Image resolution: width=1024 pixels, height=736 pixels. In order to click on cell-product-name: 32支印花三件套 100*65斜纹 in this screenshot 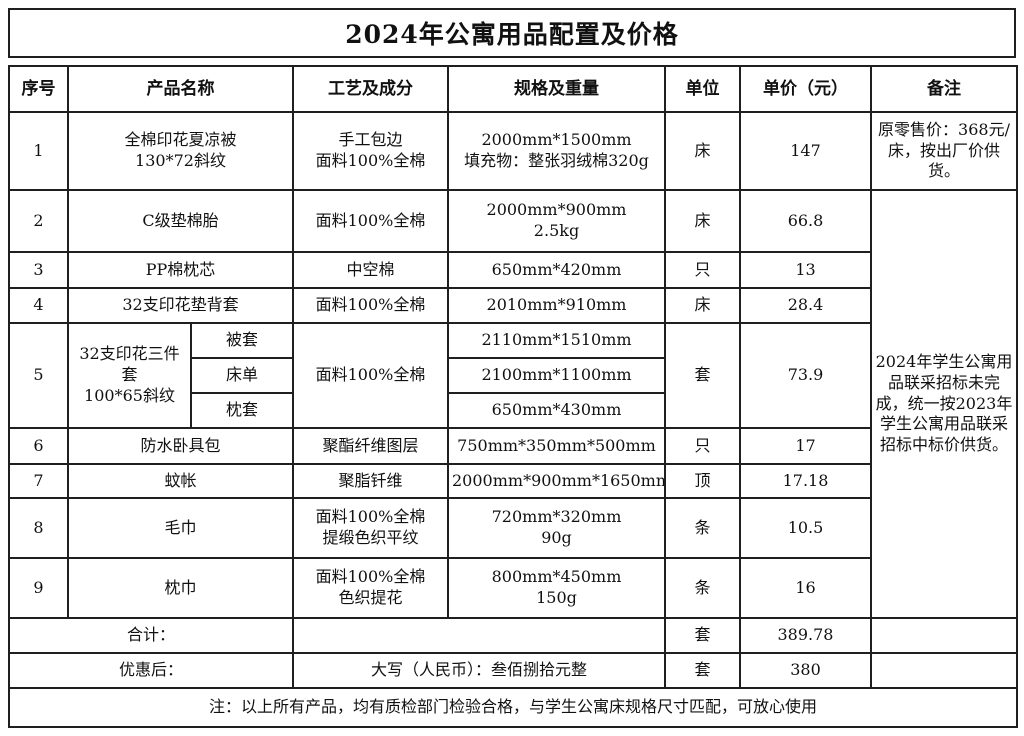, I will do `click(129, 375)`.